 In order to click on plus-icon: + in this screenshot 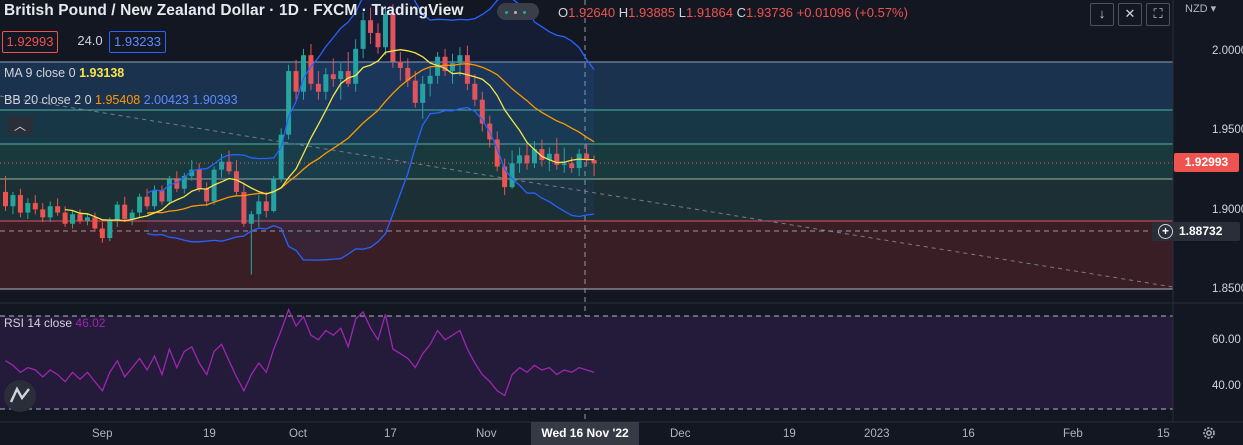, I will do `click(1165, 231)`.